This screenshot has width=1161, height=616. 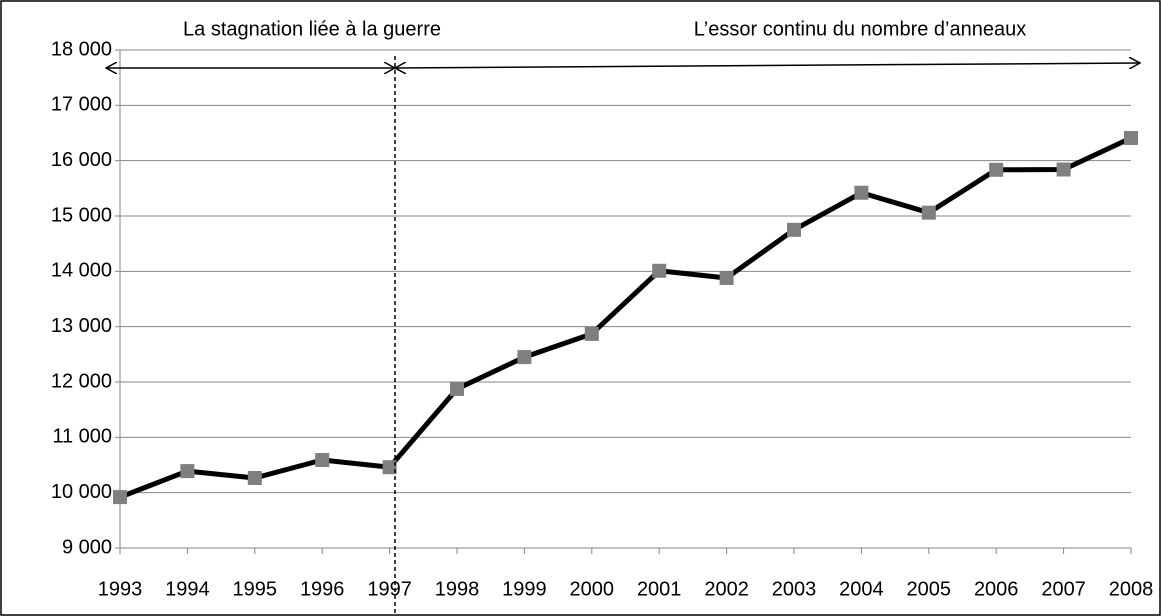 I want to click on x-tick-label: 2004, so click(x=861, y=589).